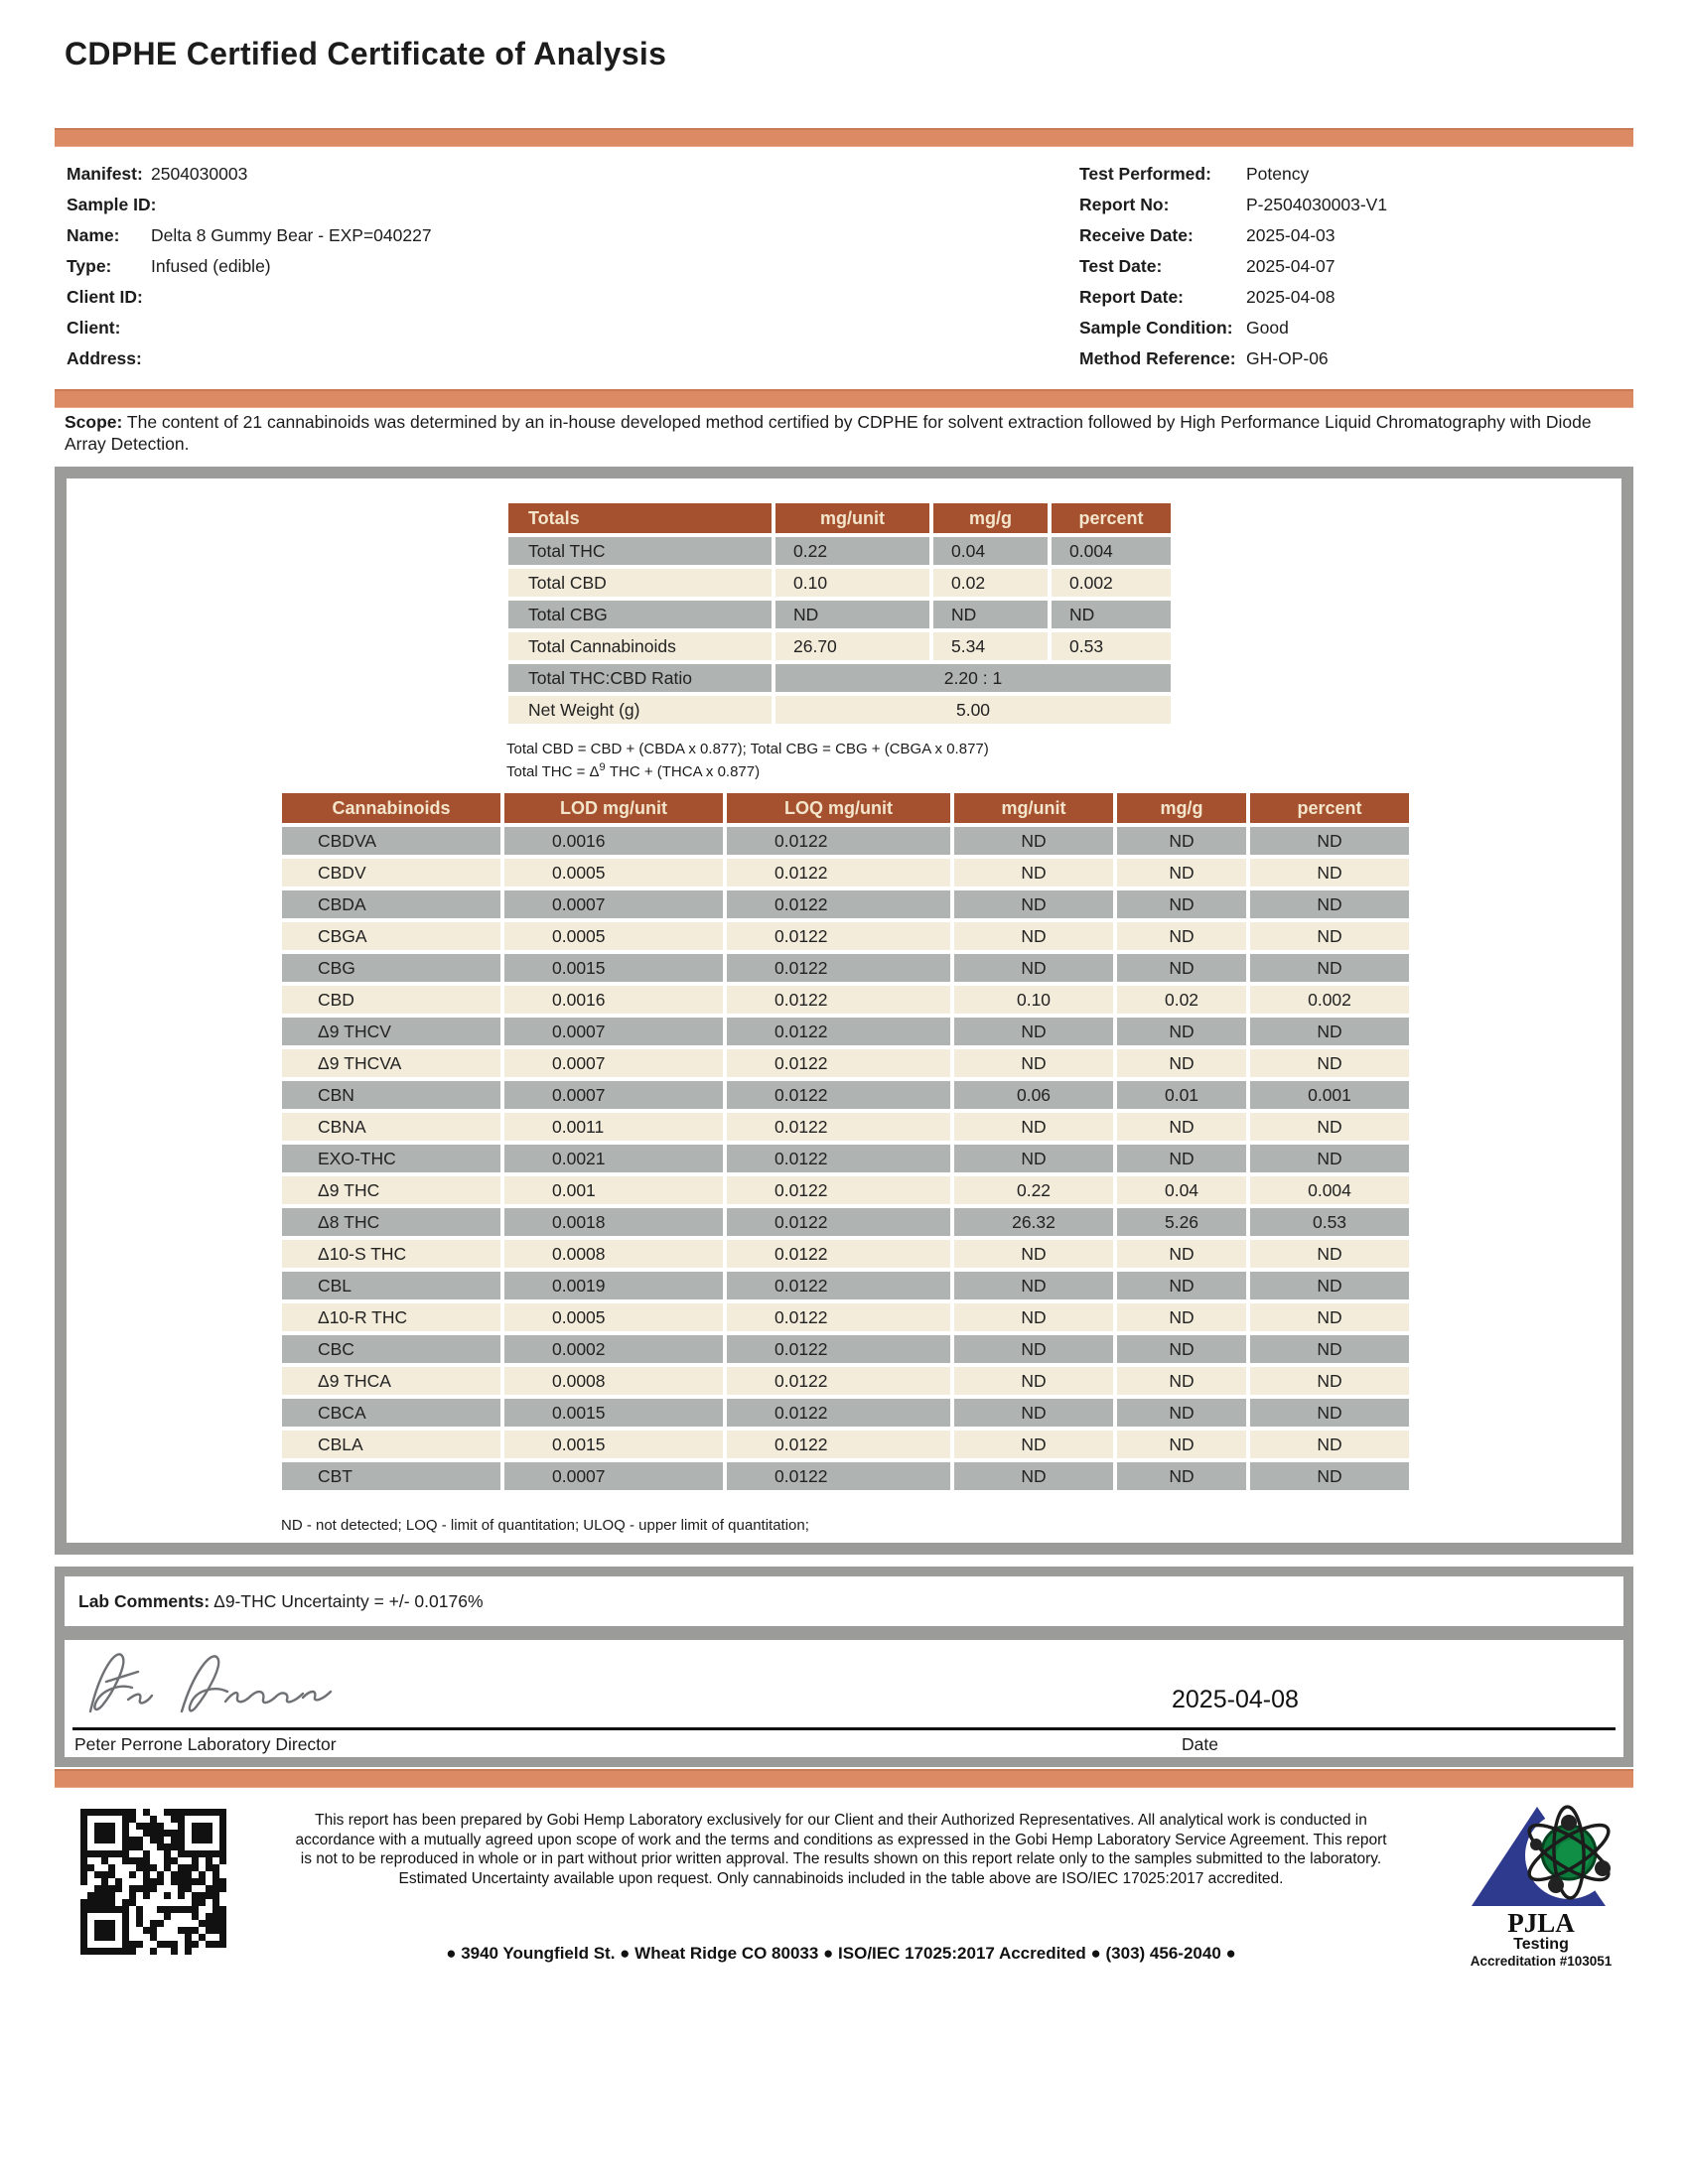 This screenshot has width=1688, height=2184. I want to click on table-row: Total Cannabinoids 26.70 5.34 0.53, so click(839, 646).